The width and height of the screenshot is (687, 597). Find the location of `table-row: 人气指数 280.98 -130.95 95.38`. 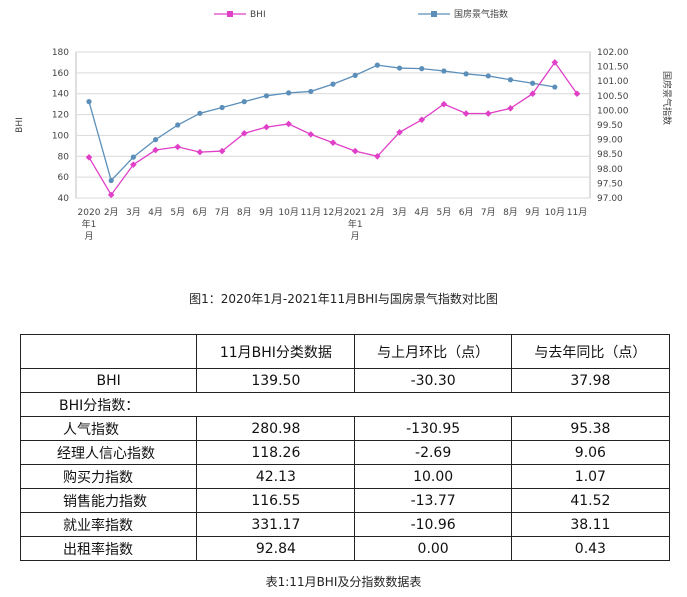

table-row: 人气指数 280.98 -130.95 95.38 is located at coordinates (345, 428).